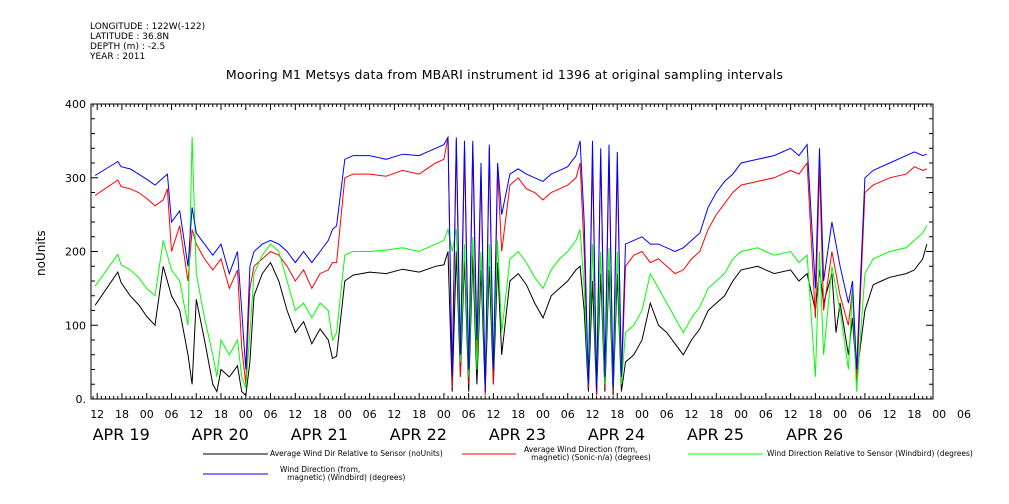 Image resolution: width=1009 pixels, height=504 pixels. I want to click on x-day-label: APR 23, so click(517, 434).